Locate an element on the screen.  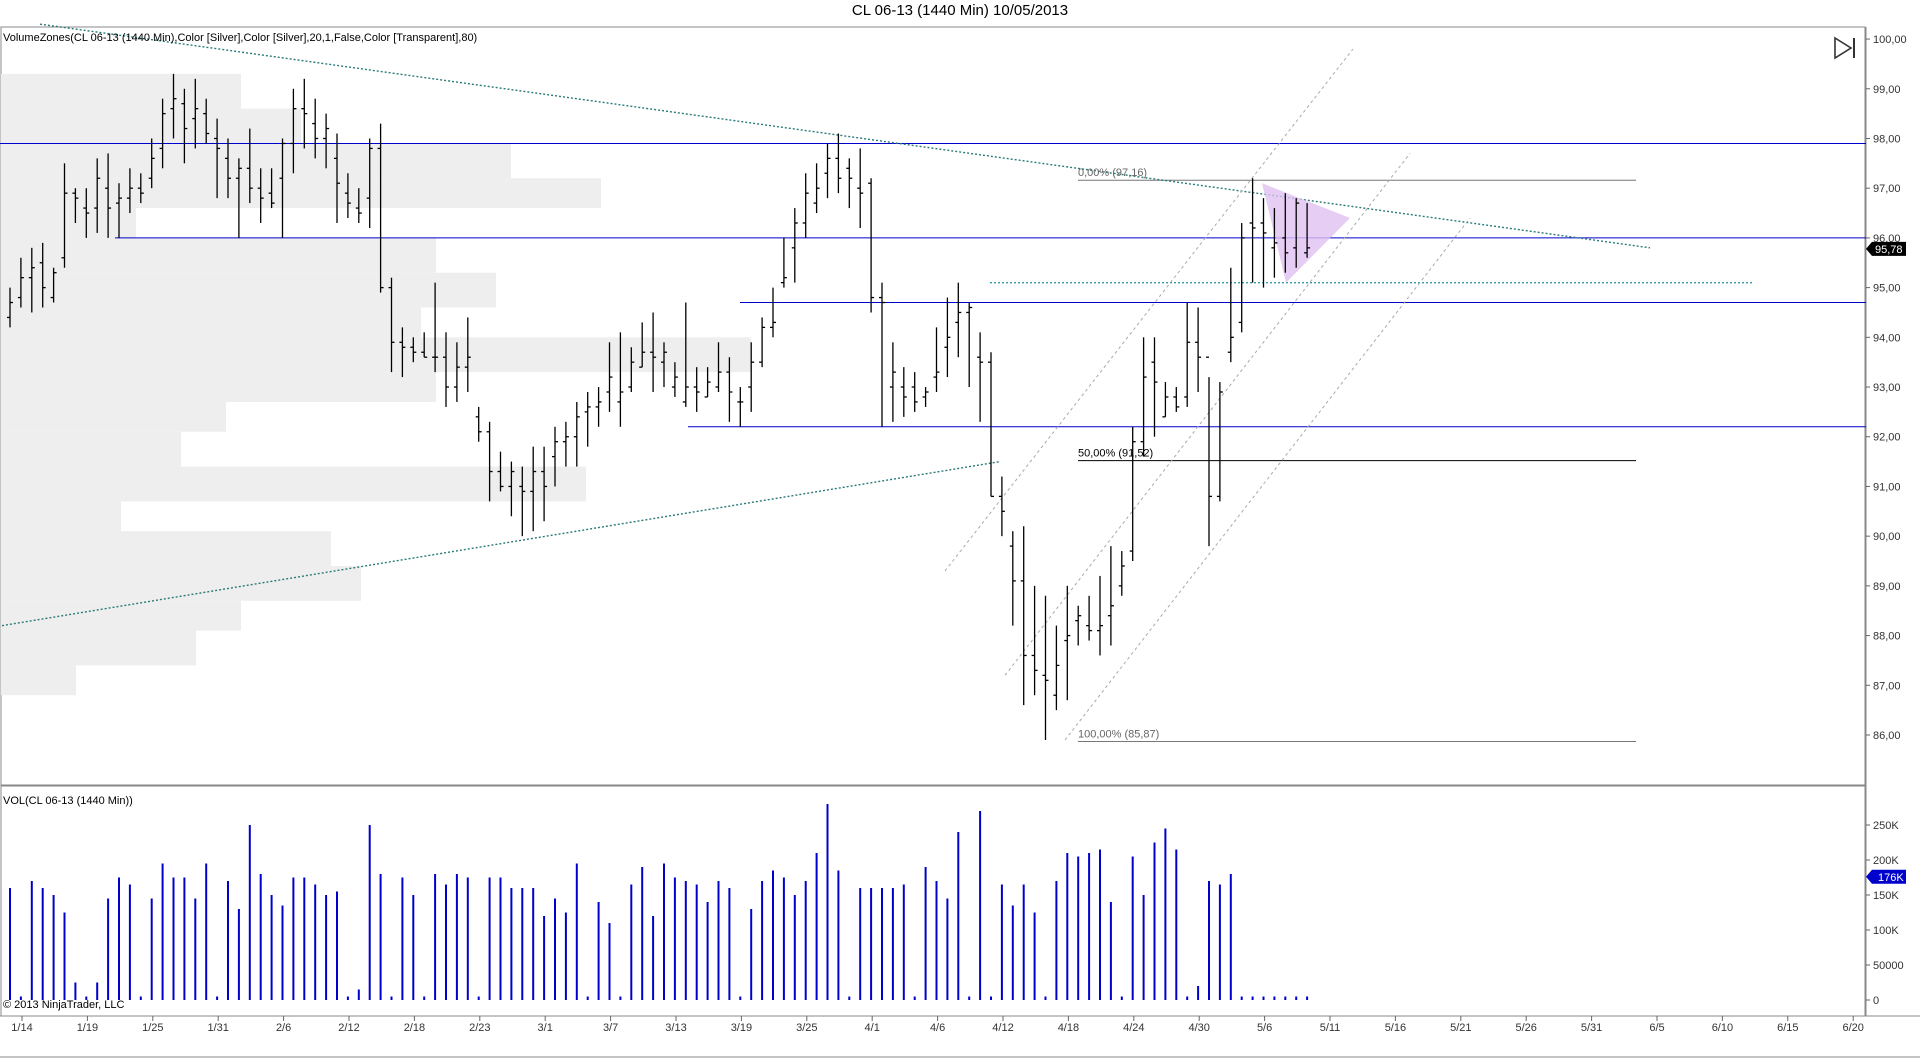
volume-tick-label: 100K is located at coordinates (1886, 931).